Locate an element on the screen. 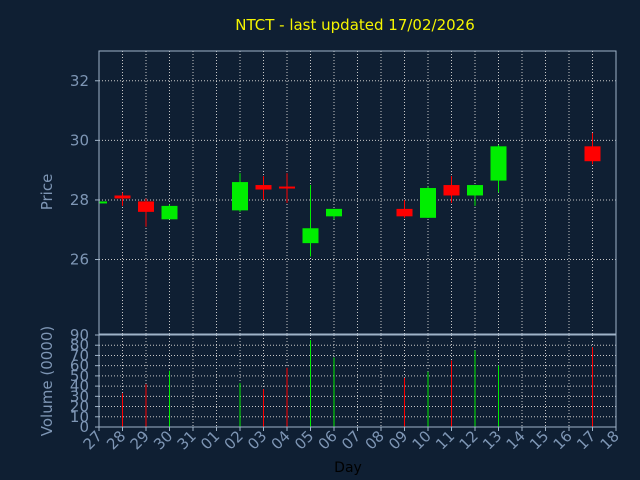 The width and height of the screenshot is (640, 480). volume-tick-label: 20 is located at coordinates (79, 407).